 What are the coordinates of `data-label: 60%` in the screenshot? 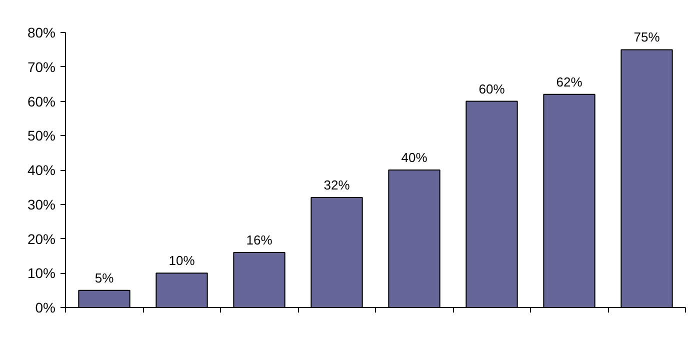 It's located at (492, 88).